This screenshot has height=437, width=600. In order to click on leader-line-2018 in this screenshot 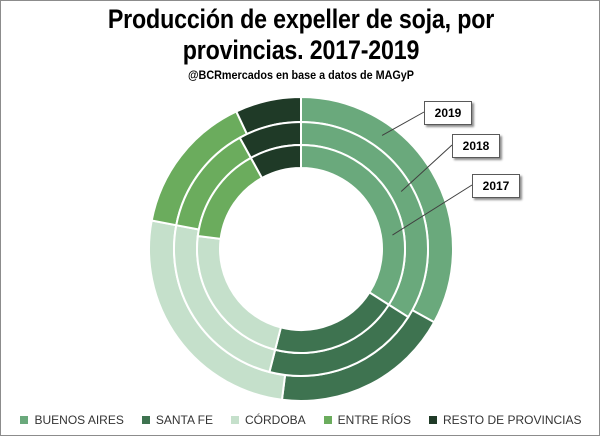, I will do `click(426, 168)`.